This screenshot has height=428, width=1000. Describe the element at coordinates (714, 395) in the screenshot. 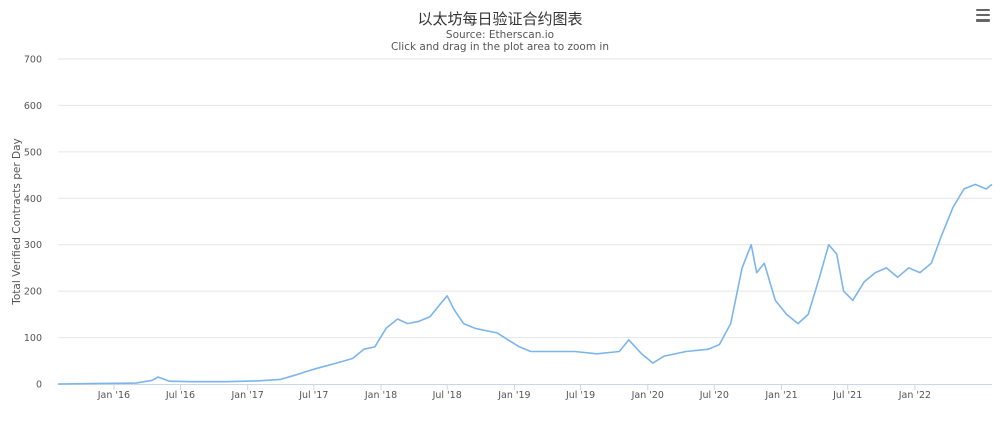

I see `x-tick-label: Jul '20` at that location.